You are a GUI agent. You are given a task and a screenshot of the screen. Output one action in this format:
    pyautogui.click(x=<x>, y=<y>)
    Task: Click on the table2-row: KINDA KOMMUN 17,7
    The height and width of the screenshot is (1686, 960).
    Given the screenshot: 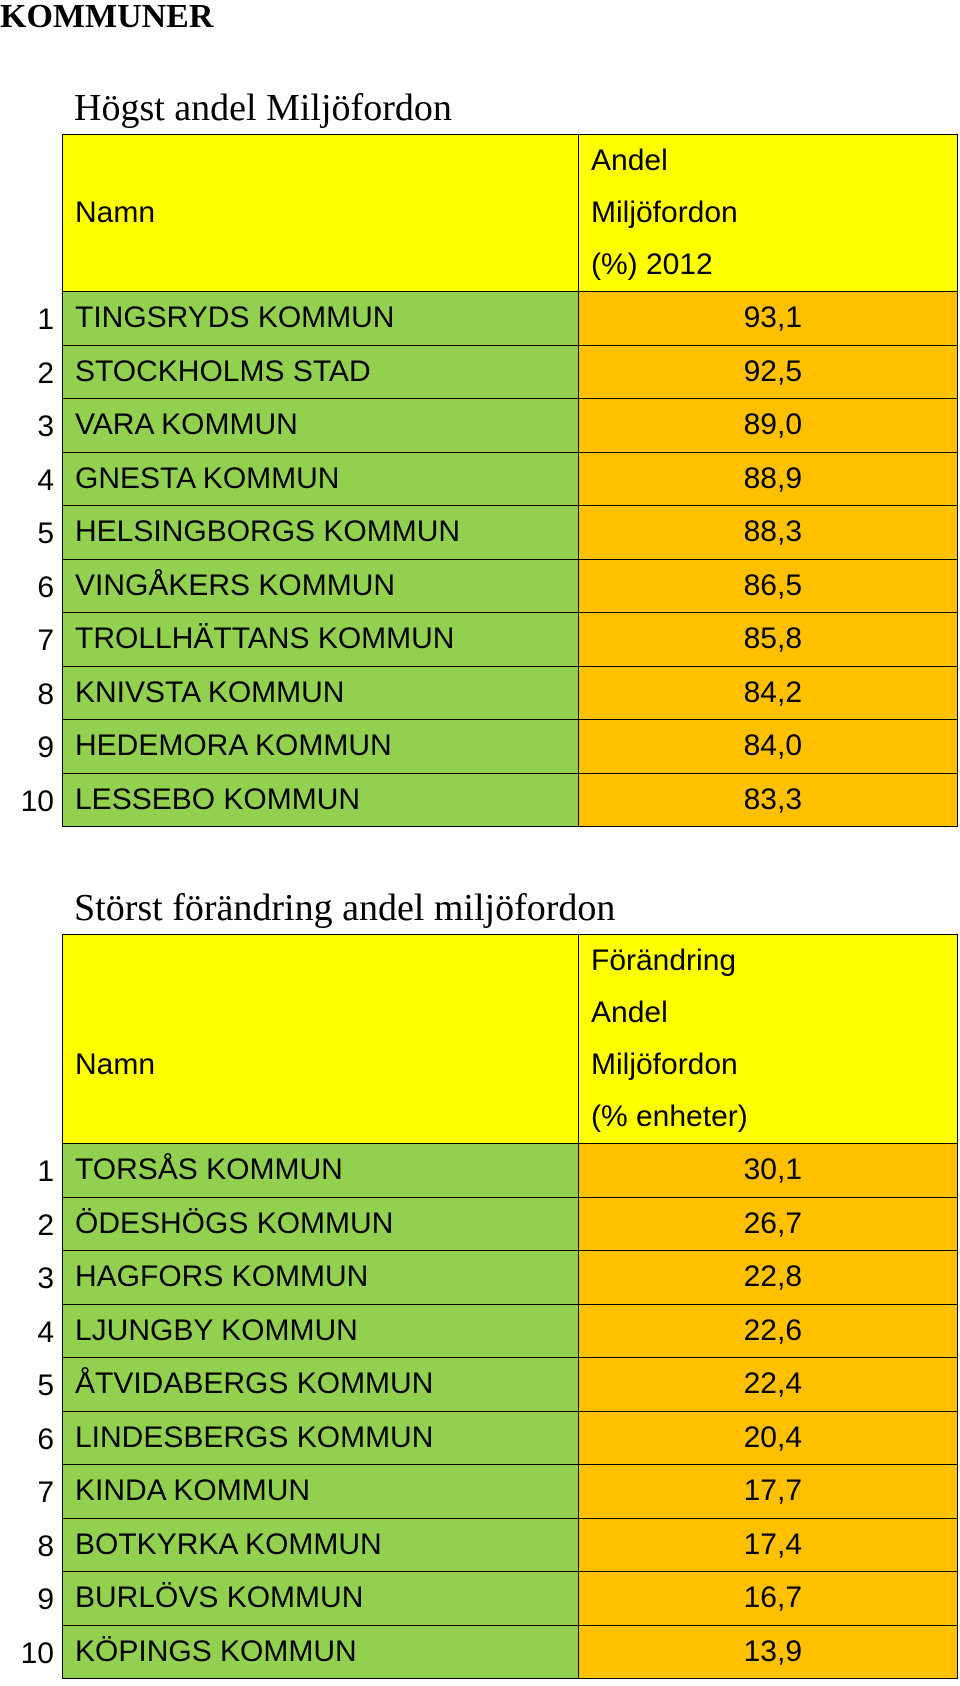 What is the action you would take?
    pyautogui.click(x=510, y=1491)
    